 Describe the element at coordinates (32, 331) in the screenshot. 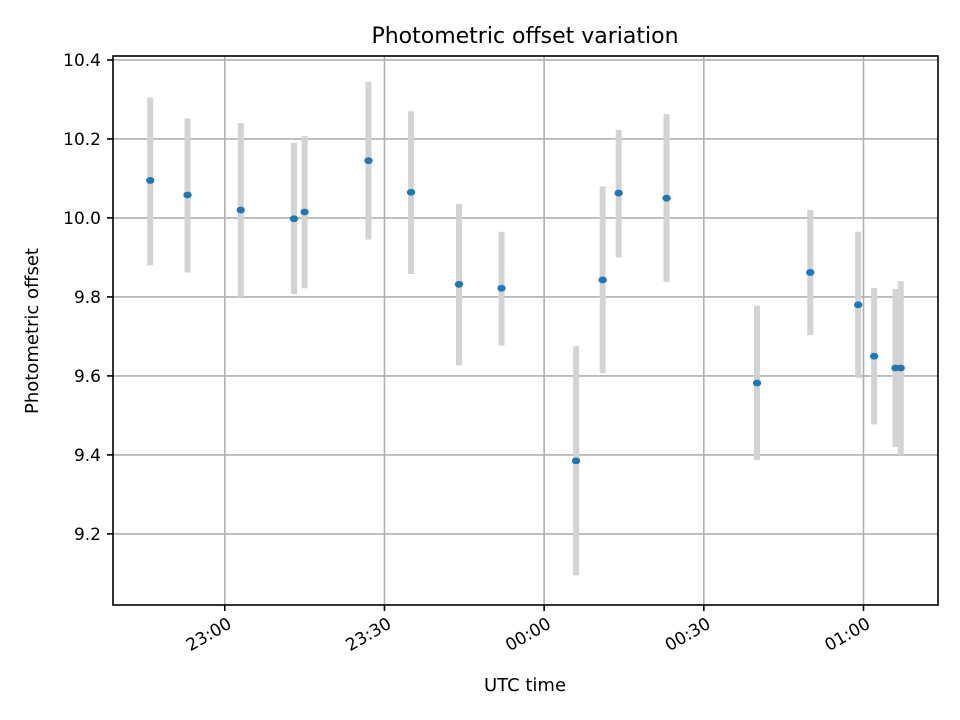

I see `y-axis-label: Photometric offset` at that location.